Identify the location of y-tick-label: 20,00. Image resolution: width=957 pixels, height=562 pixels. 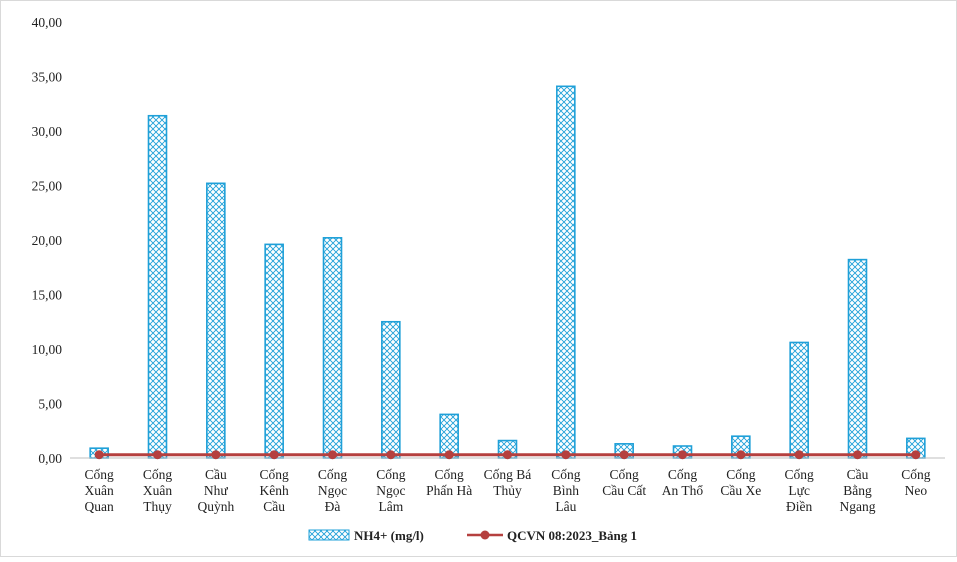
(47, 240).